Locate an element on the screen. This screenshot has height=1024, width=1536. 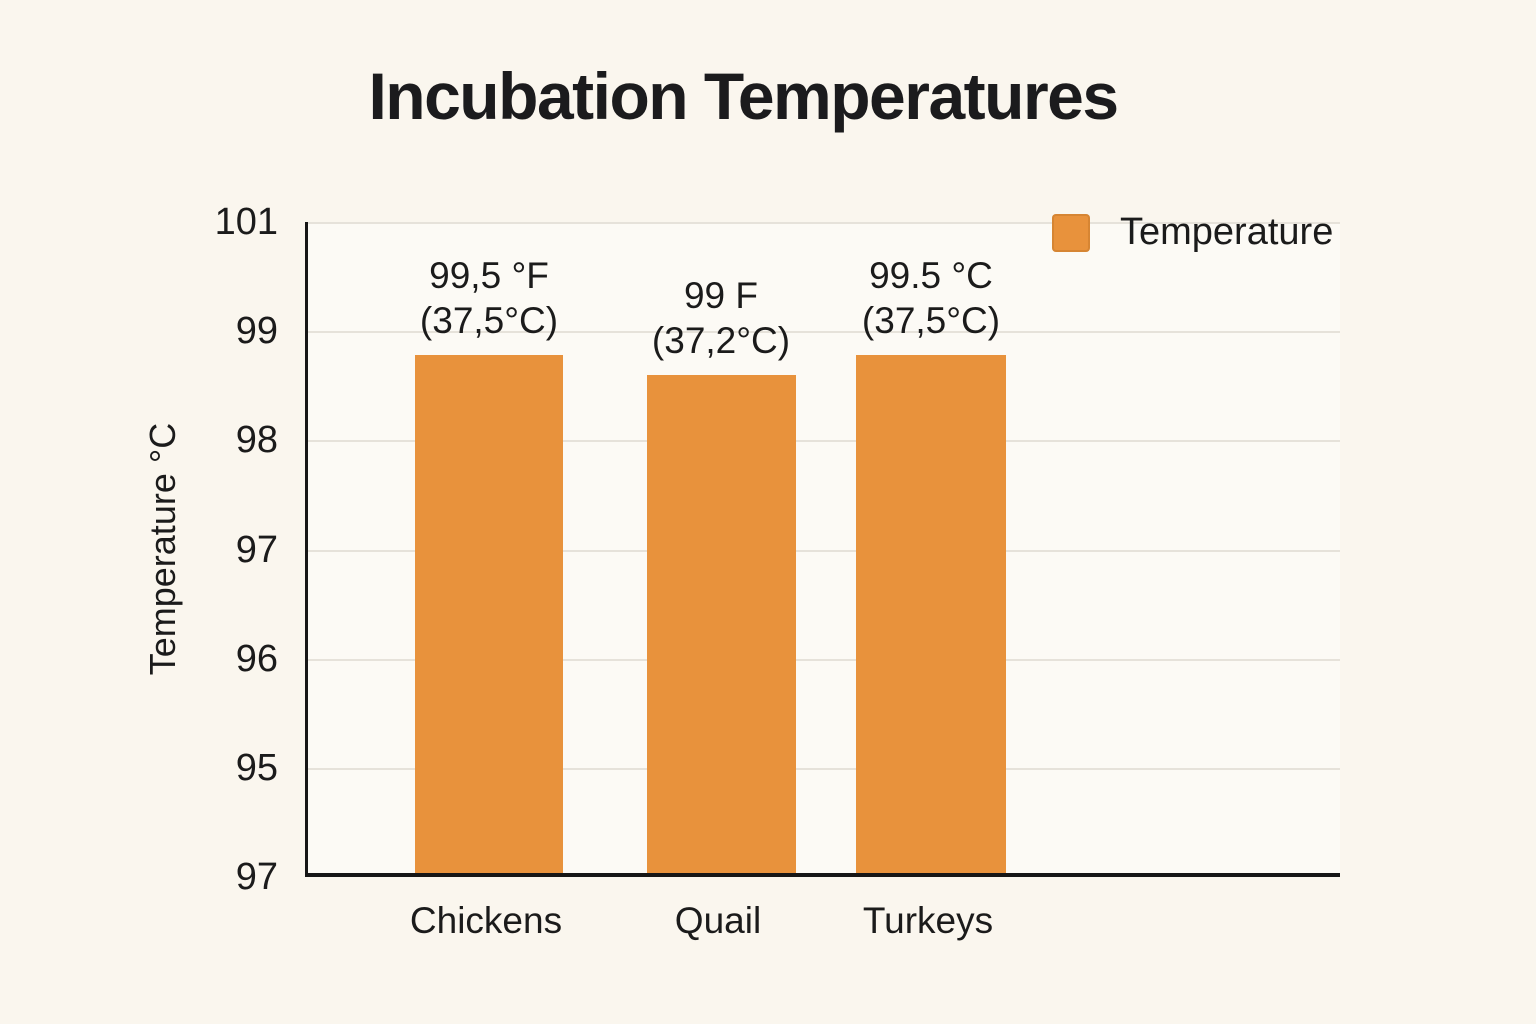
bar-value-celsius: (37,2°C) is located at coordinates (721, 340).